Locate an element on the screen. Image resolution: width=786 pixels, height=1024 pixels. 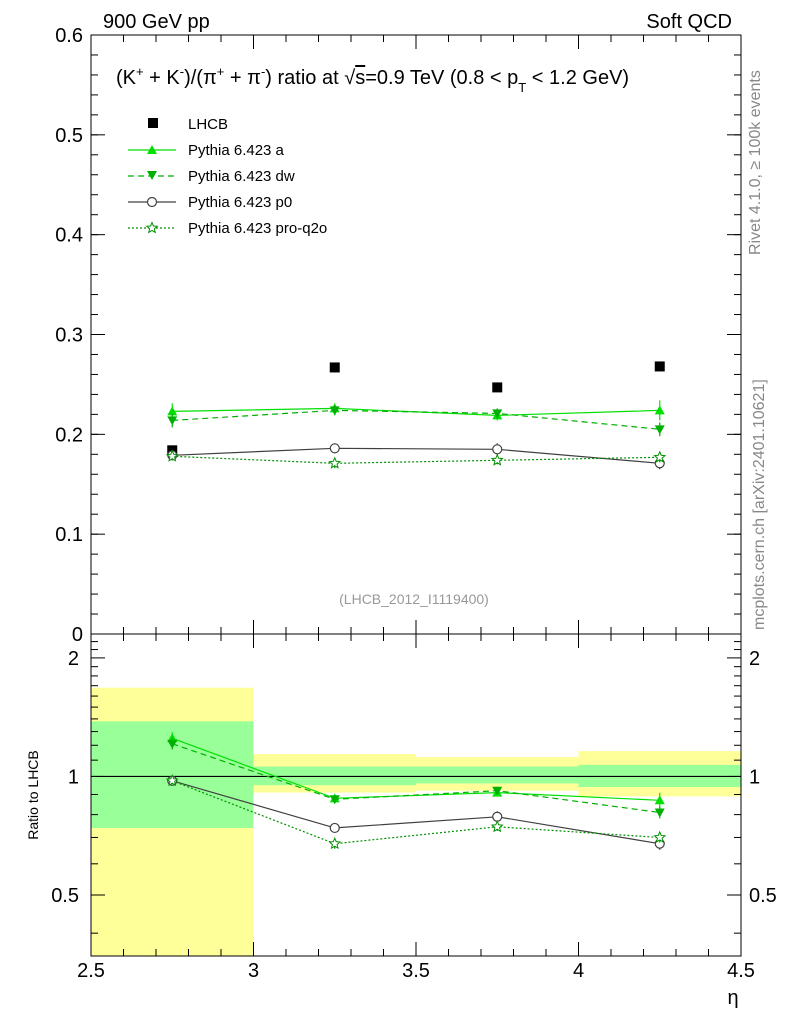
legend-q2o-marker is located at coordinates (152, 227).